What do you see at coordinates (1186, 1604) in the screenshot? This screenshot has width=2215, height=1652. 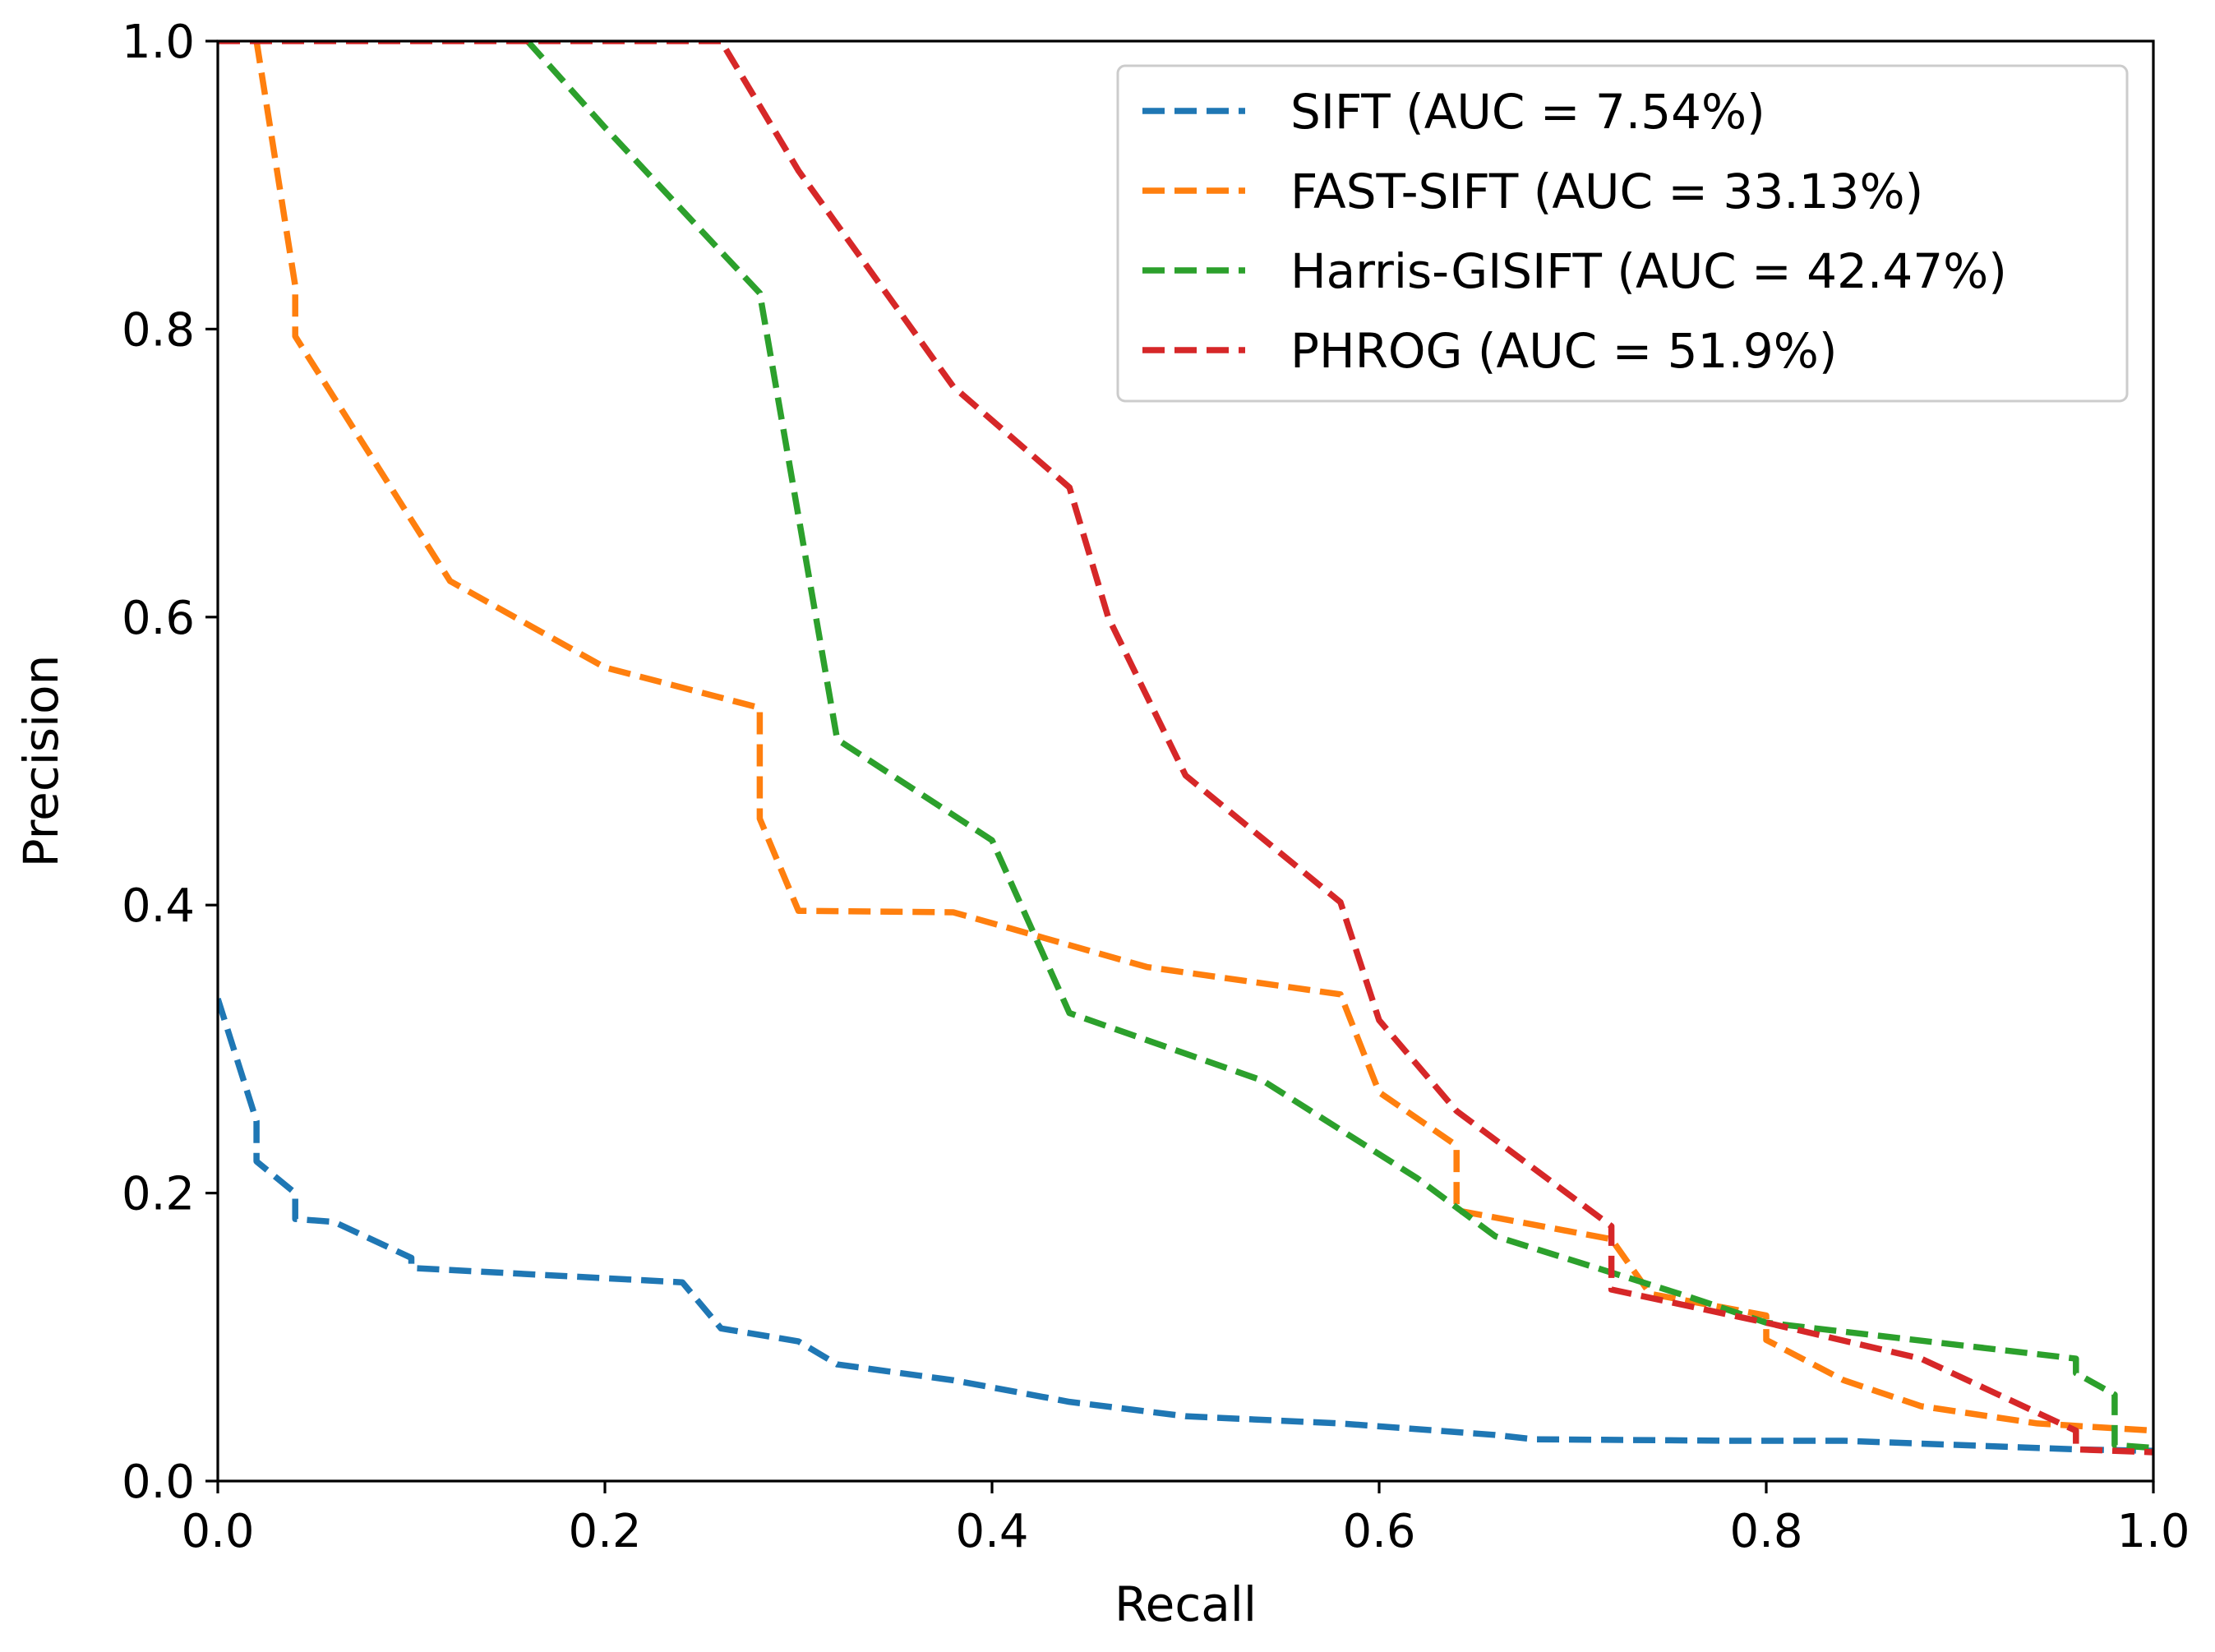 I see `x-axis-title: Recall` at bounding box center [1186, 1604].